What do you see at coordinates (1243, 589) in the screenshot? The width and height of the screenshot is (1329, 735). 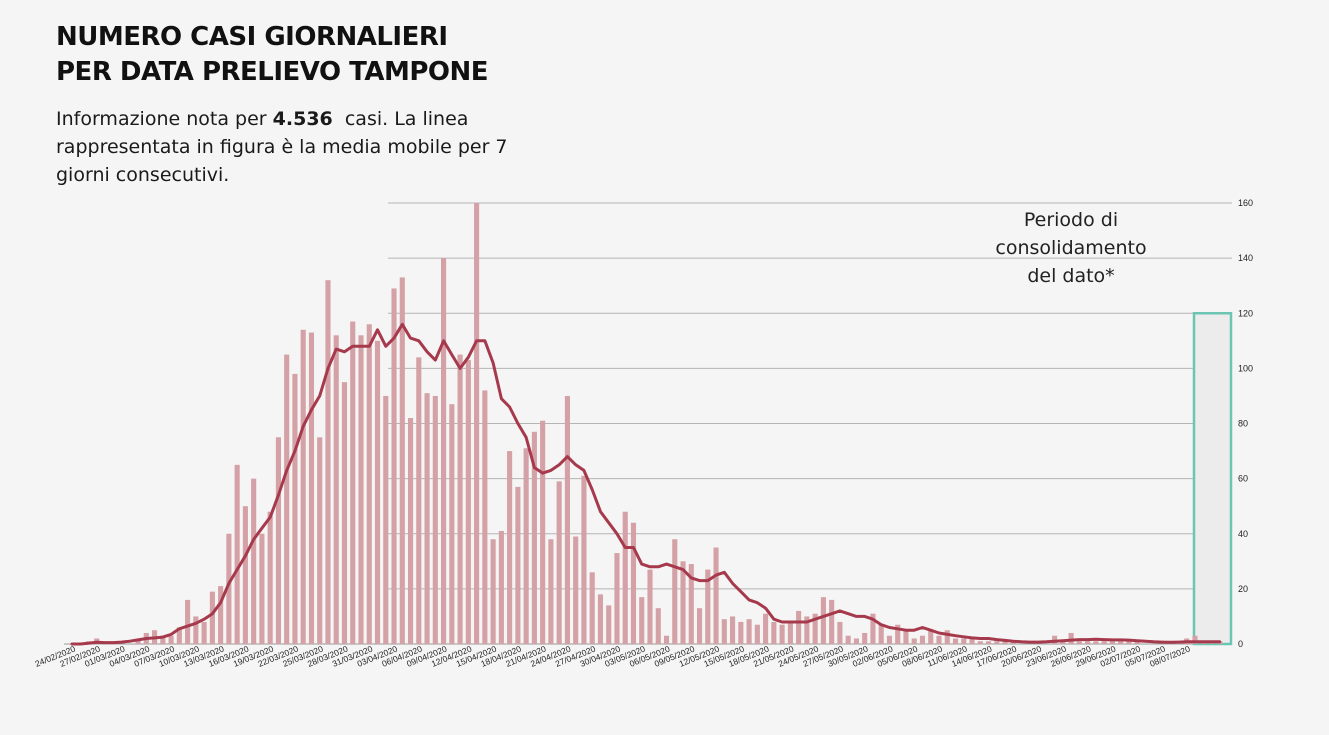 I see `y-tick-label: 20` at bounding box center [1243, 589].